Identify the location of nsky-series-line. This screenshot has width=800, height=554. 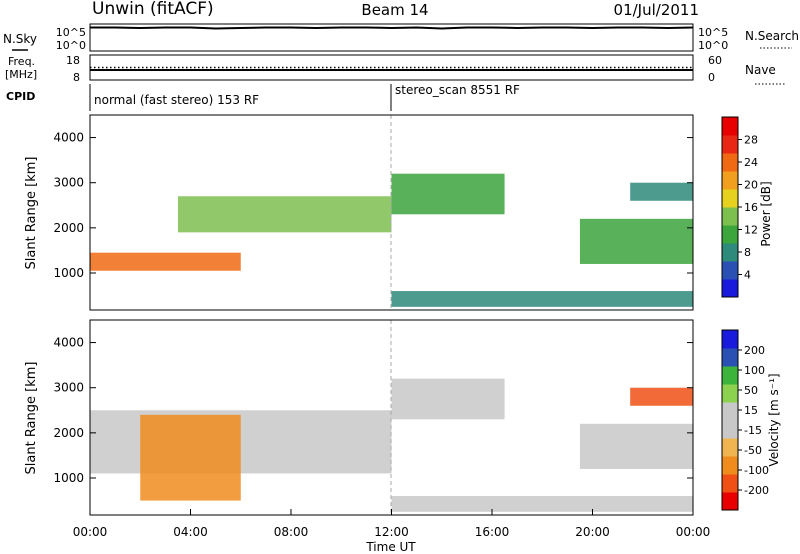
(392, 28).